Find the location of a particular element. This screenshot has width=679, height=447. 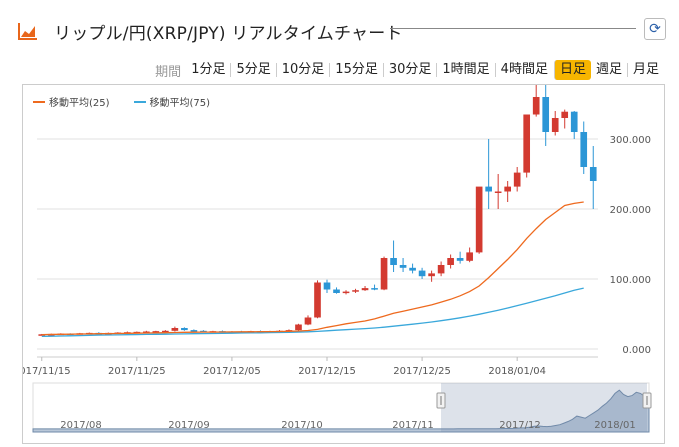

x-tick-label: 2017/12/15 is located at coordinates (327, 371).